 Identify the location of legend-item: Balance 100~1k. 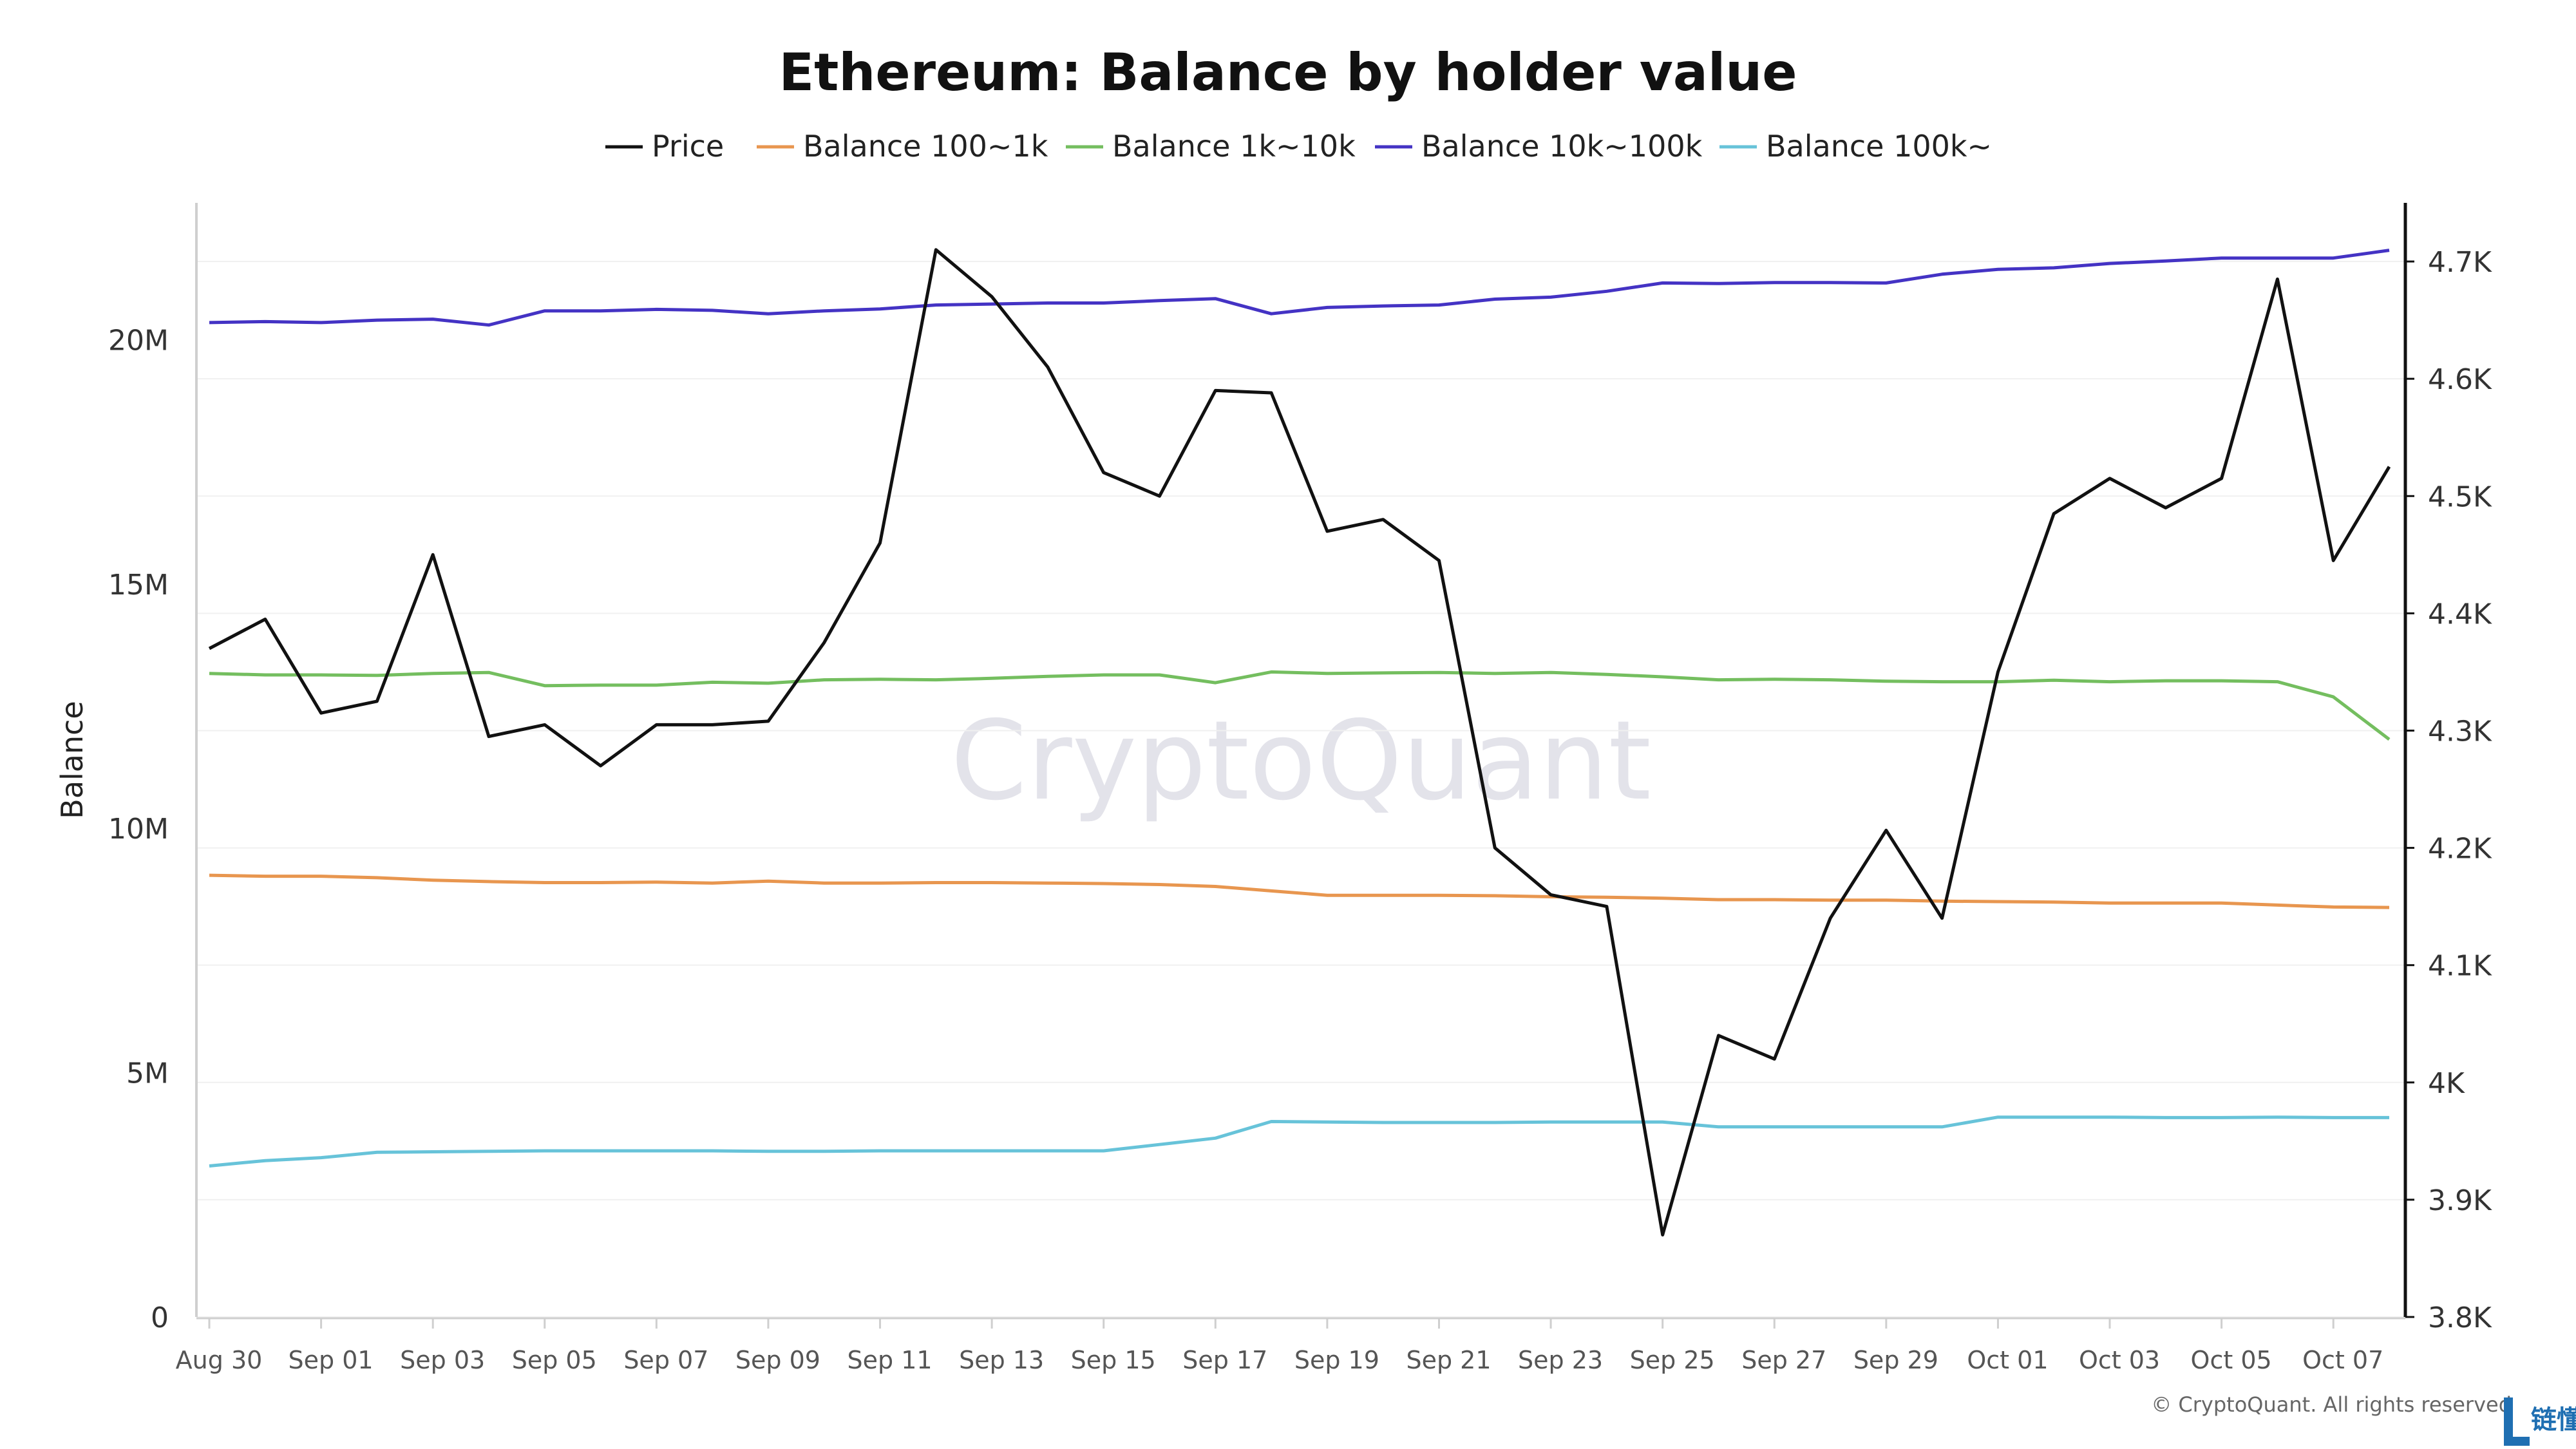
(903, 147).